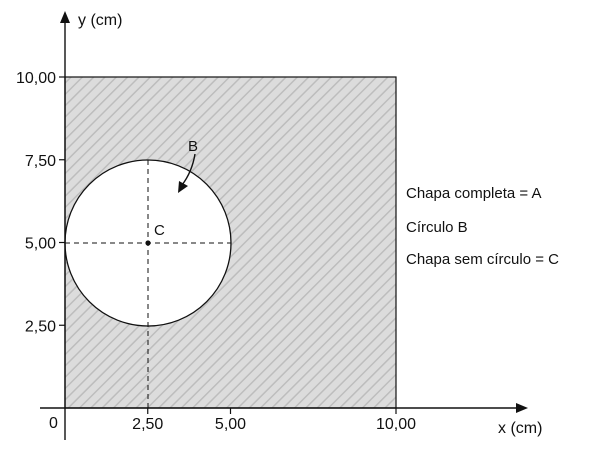 The image size is (600, 459). Describe the element at coordinates (188, 169) in the screenshot. I see `b-arrow` at that location.